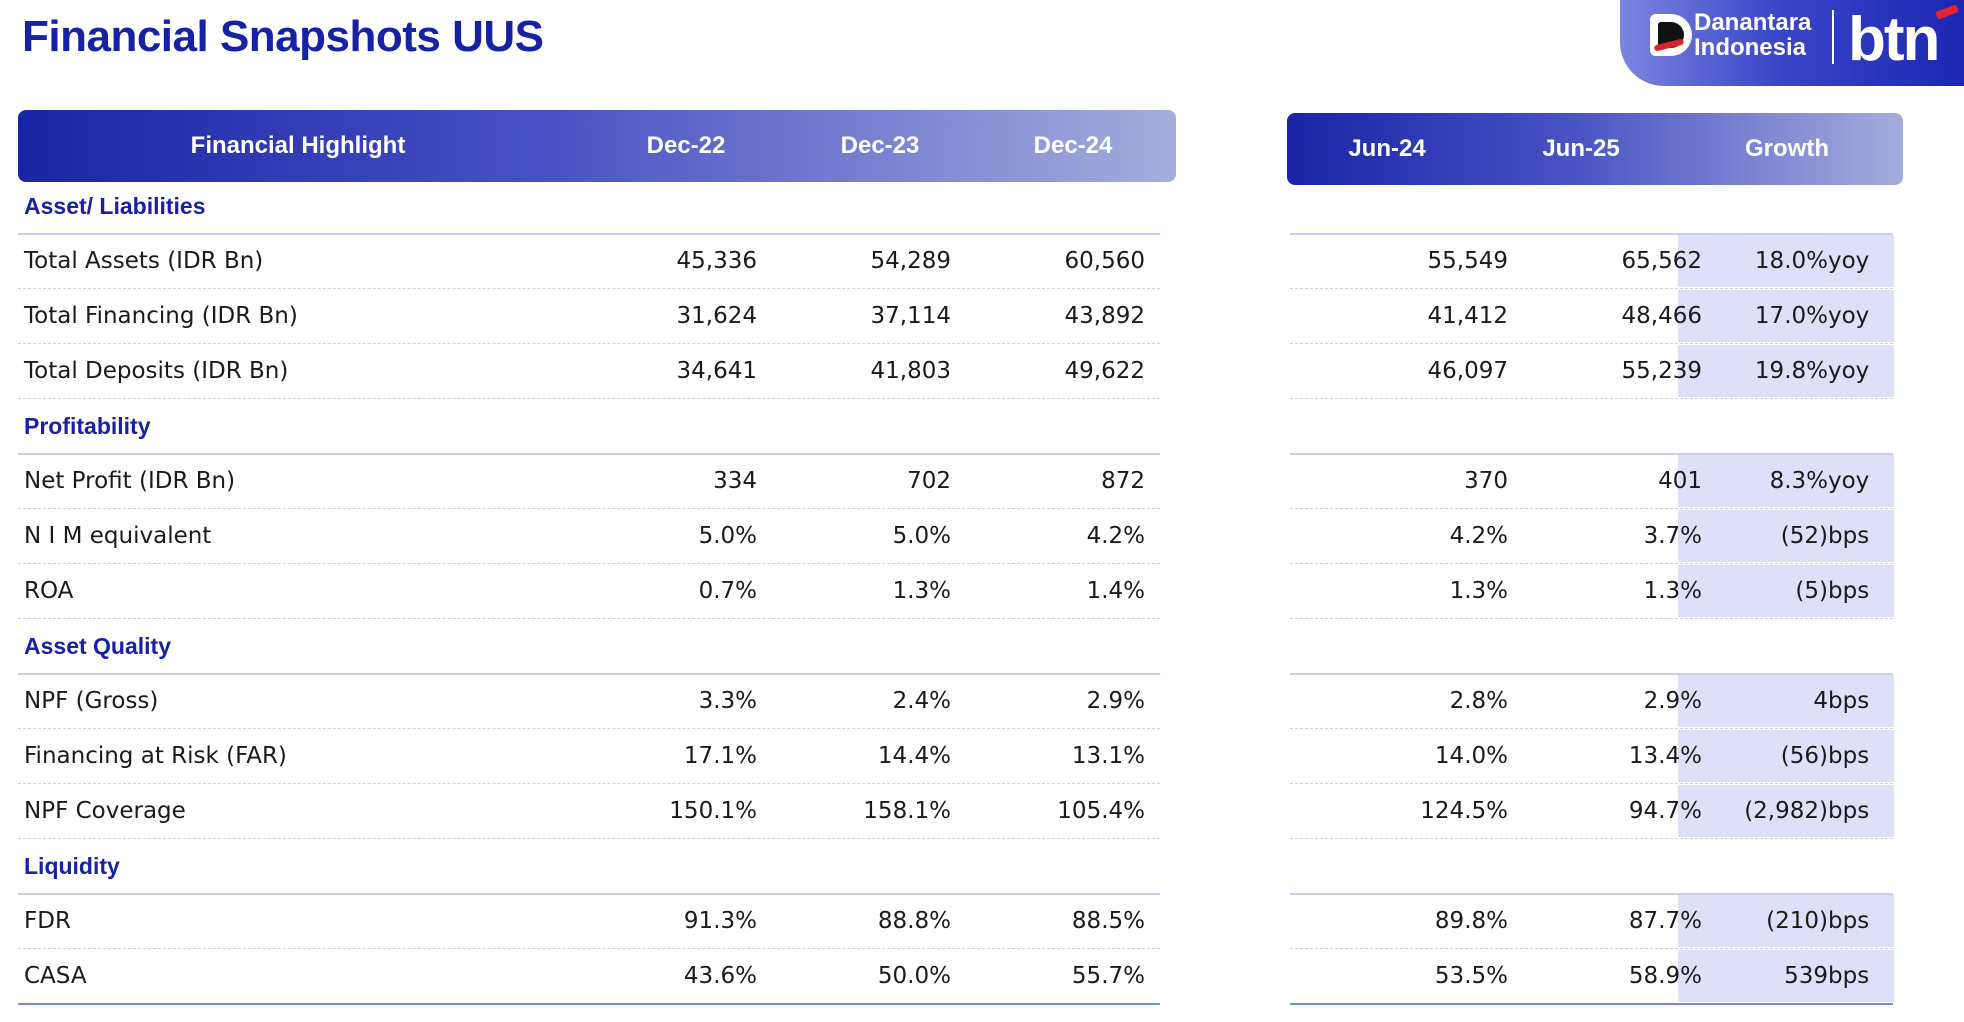  Describe the element at coordinates (1811, 591) in the screenshot. I see `cell-growth: (5)` at that location.